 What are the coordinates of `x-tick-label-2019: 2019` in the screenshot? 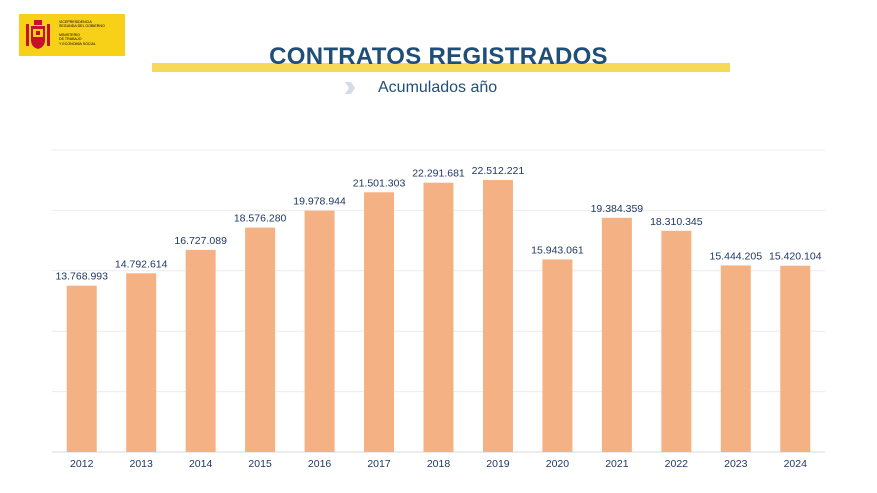 It's located at (498, 464).